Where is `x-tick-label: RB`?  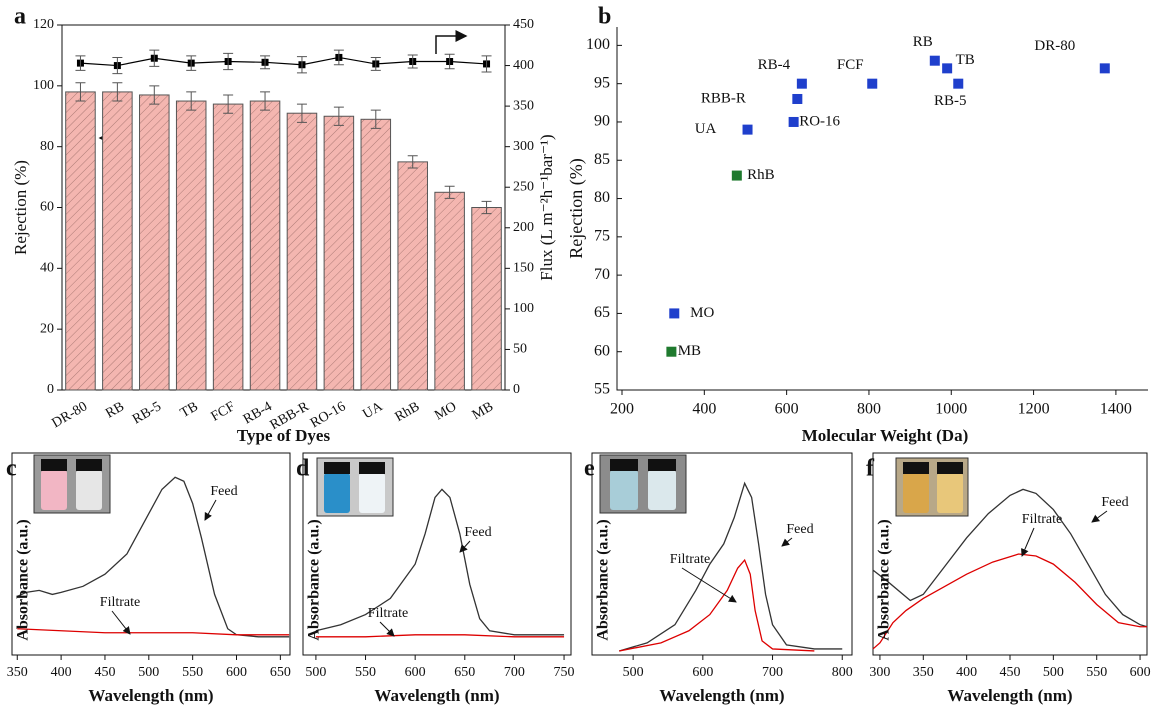
x-tick-label: RB is located at coordinates (115, 410).